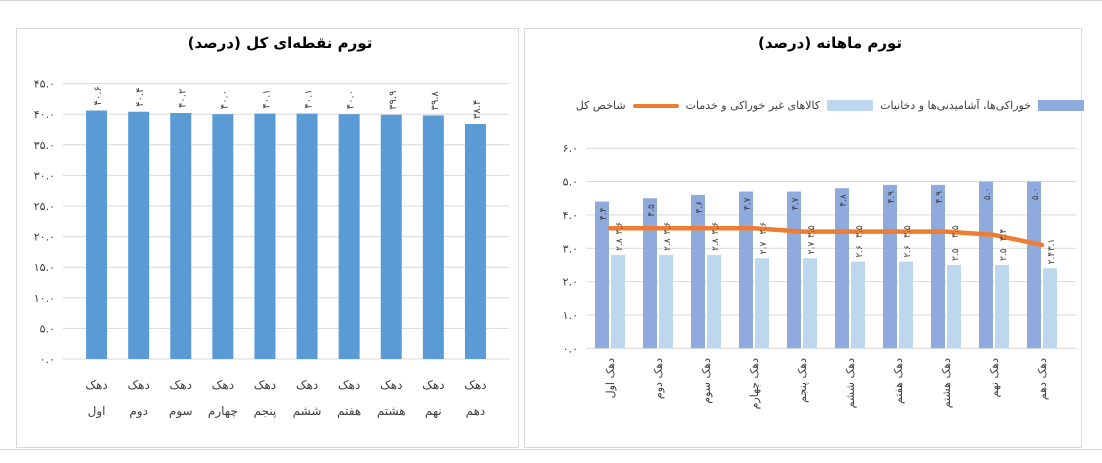  I want to click on point-inflation-title: تورم نقطه‌ای کل (درصد), so click(280, 43).